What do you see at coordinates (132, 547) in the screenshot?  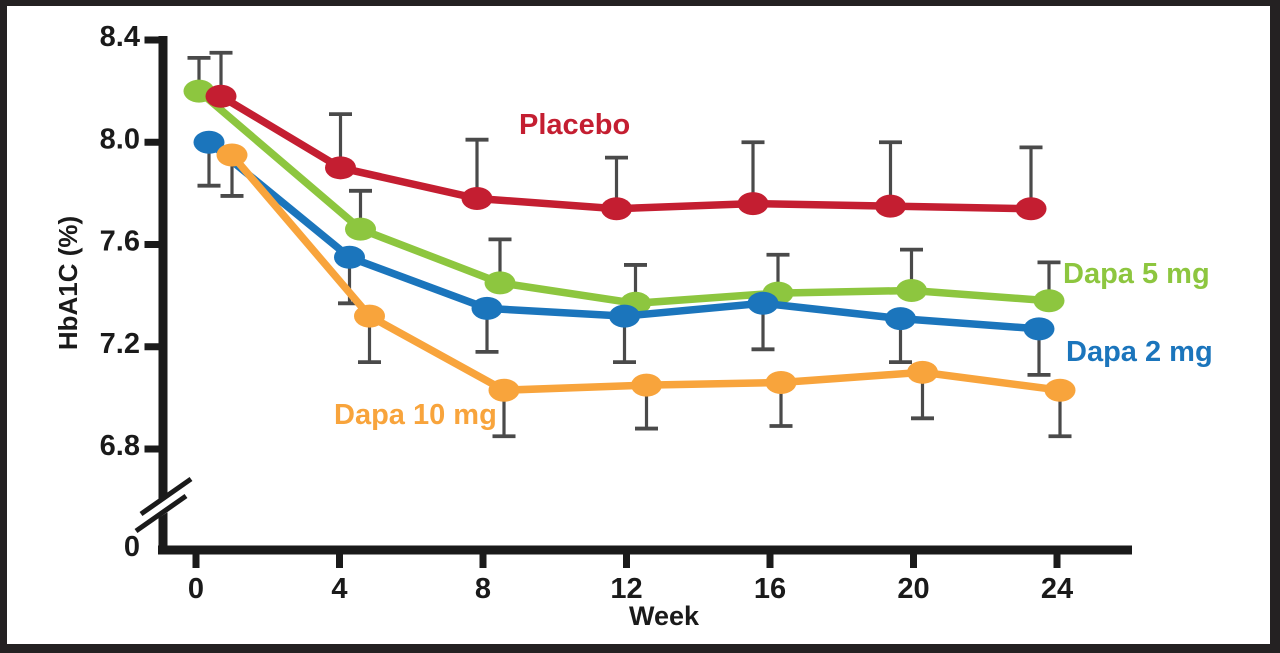 I see `y-origin-label: 0` at bounding box center [132, 547].